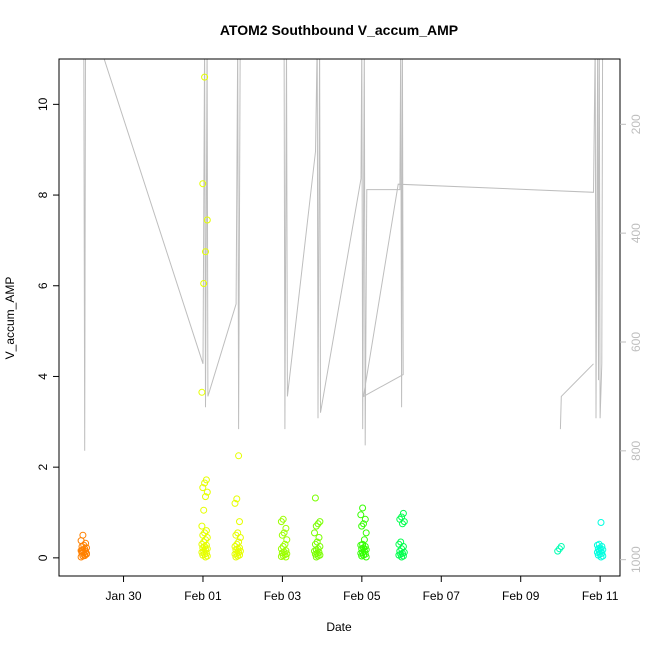  I want to click on chart-title: ATOM2 Southbound V_accum_AMP, so click(339, 30).